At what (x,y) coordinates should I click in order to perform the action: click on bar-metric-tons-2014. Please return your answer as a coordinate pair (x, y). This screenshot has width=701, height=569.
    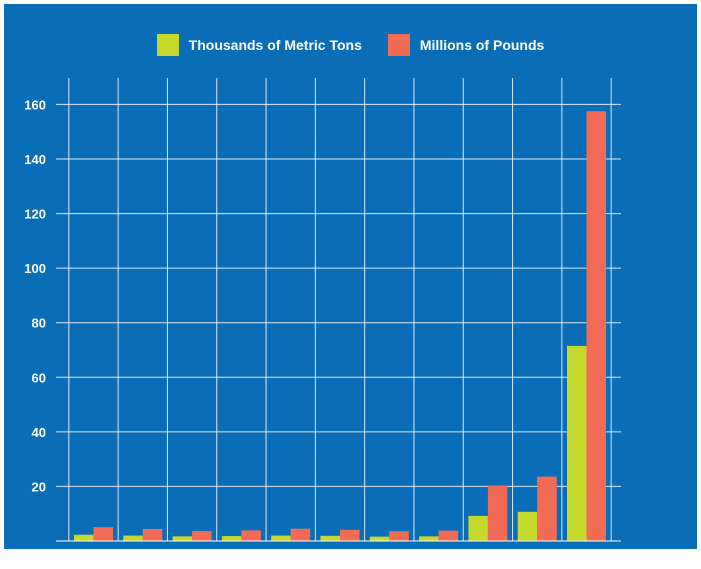
    Looking at the image, I should click on (330, 538).